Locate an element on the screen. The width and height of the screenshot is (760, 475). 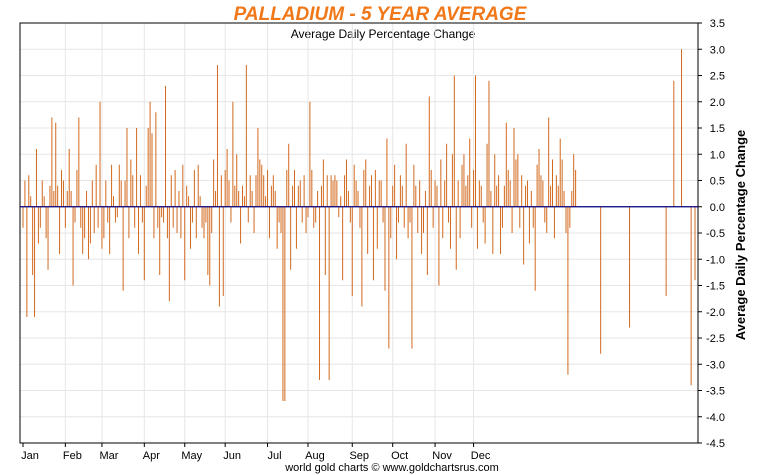
x-tick-label-oct: Oct is located at coordinates (399, 456).